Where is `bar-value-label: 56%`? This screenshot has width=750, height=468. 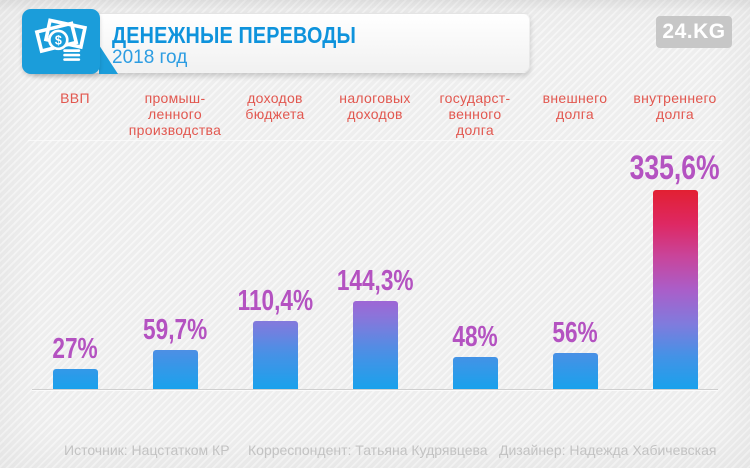 bar-value-label: 56% is located at coordinates (575, 333).